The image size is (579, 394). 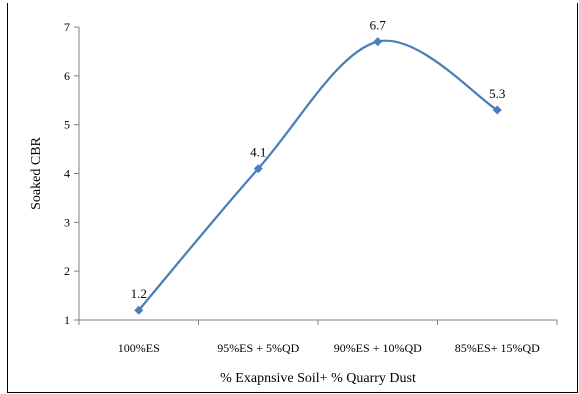 I want to click on x-category-label: 90%ES + 10%QD, so click(x=378, y=348).